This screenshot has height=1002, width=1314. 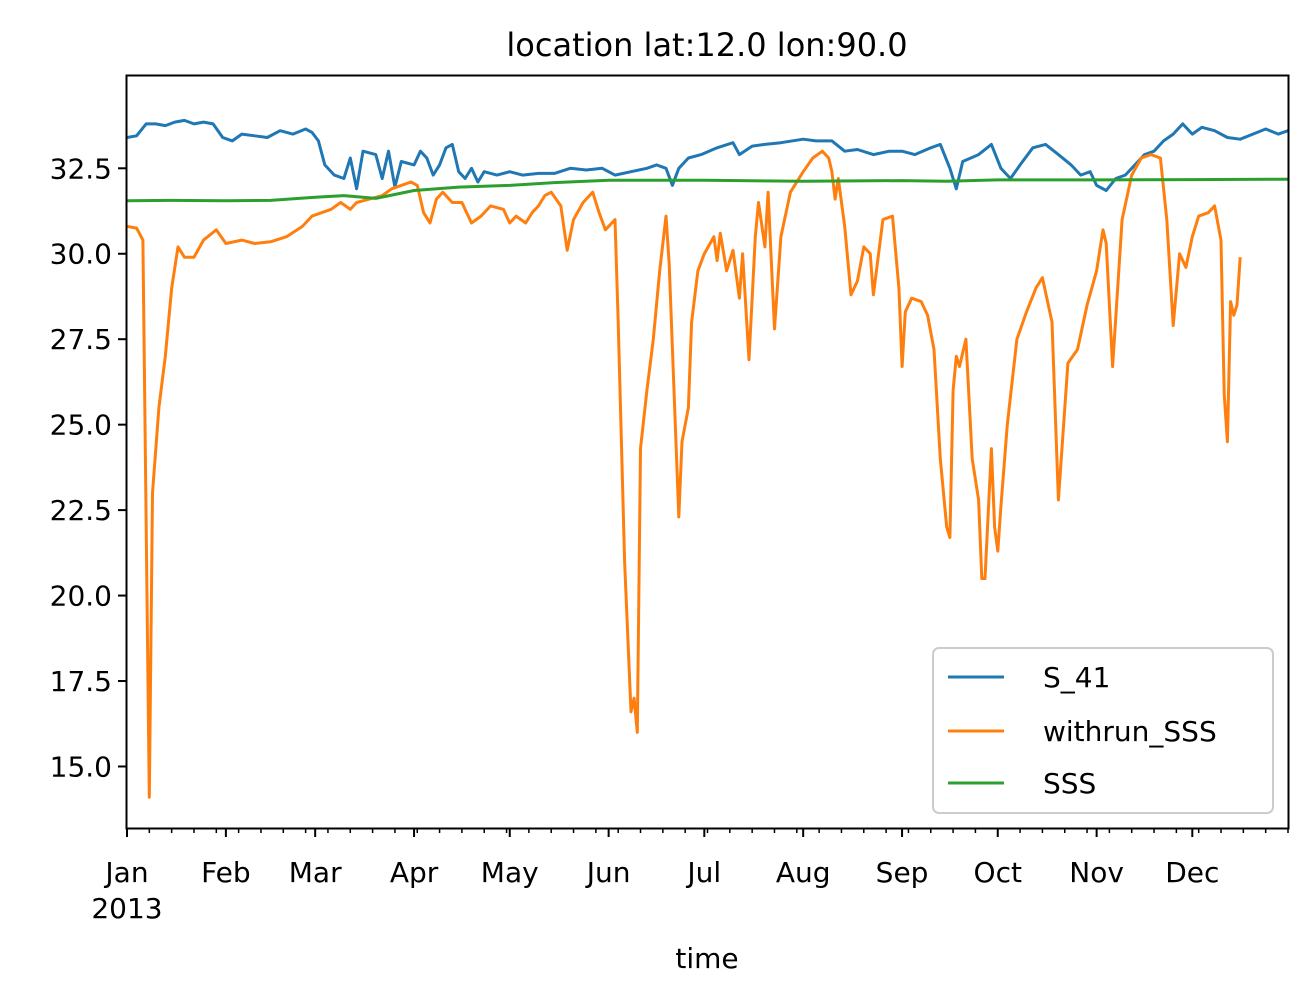 What do you see at coordinates (81, 510) in the screenshot?
I see `y-tick-label: 22.5` at bounding box center [81, 510].